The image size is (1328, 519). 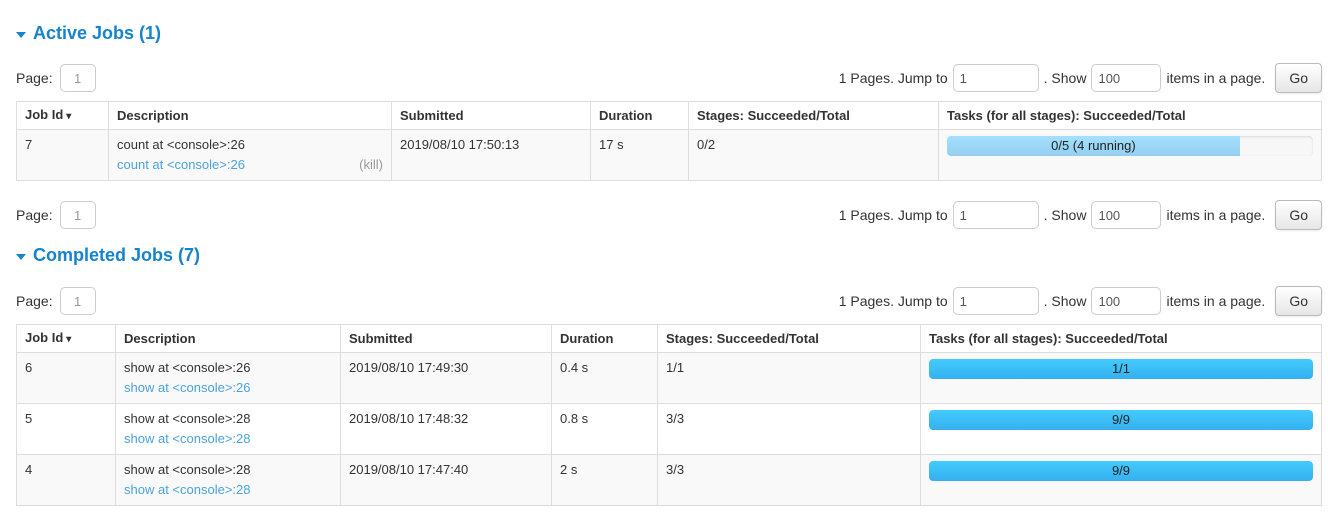 I want to click on completed-jobs-title: Completed Jobs (7), so click(x=117, y=255).